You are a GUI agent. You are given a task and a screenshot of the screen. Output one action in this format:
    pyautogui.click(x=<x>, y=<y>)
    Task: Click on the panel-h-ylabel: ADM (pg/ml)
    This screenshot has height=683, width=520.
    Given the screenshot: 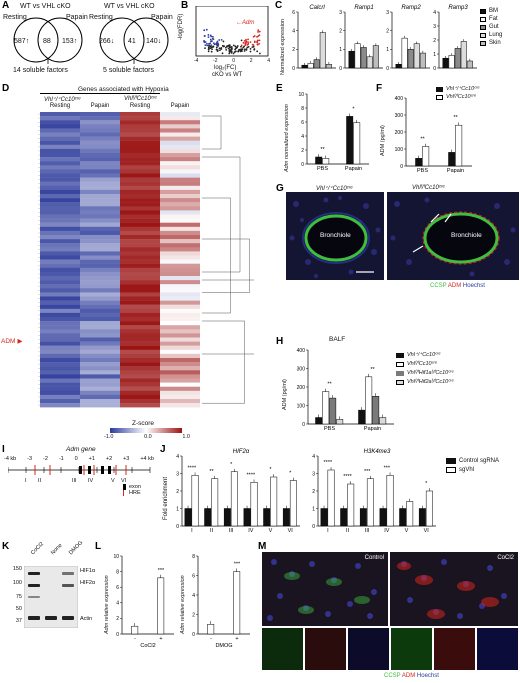 What is the action you would take?
    pyautogui.click(x=285, y=394)
    